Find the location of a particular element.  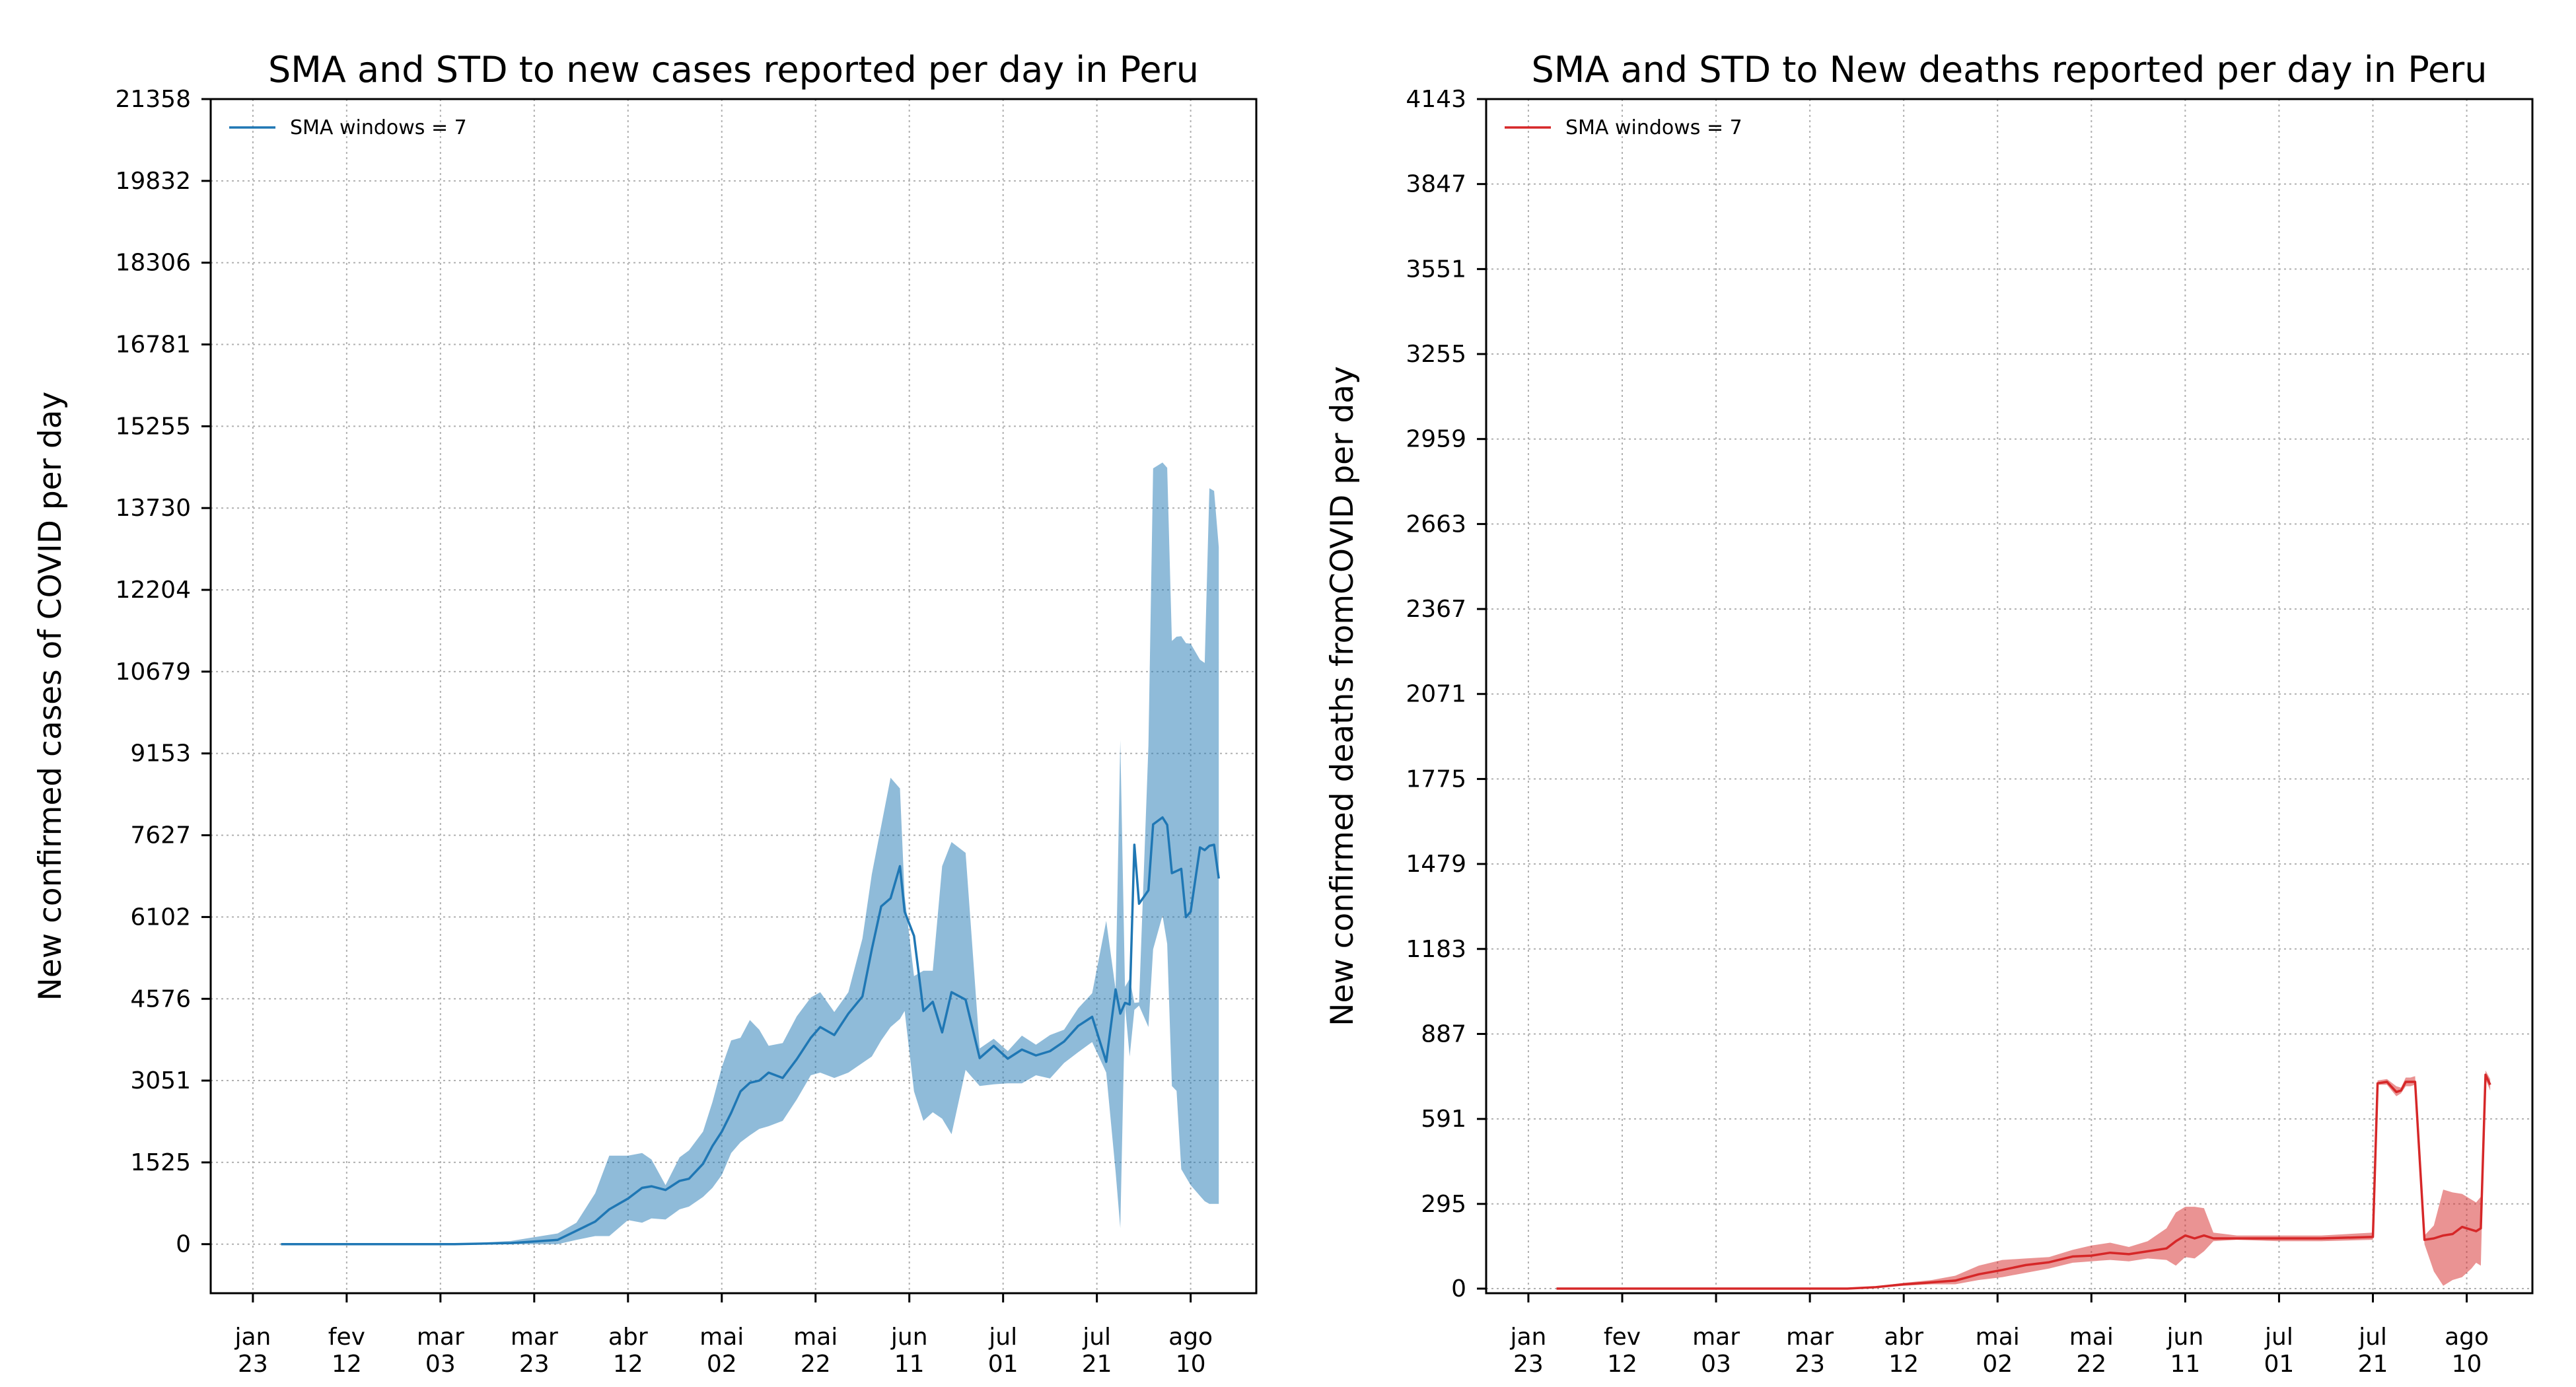

y-tick-label: 7627 is located at coordinates (160, 835).